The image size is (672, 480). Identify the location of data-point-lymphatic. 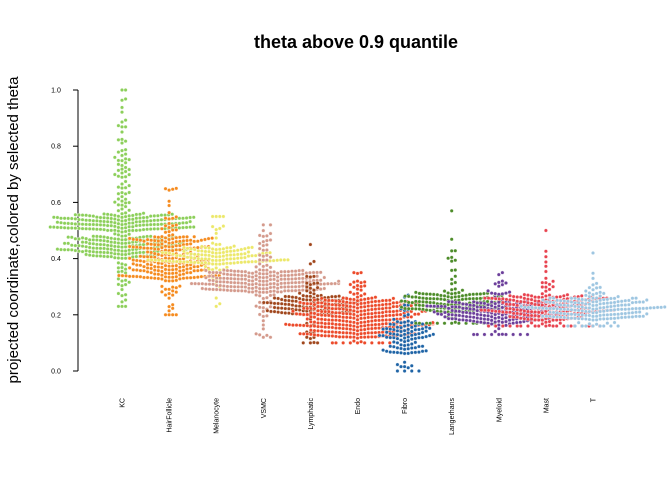
(310, 338).